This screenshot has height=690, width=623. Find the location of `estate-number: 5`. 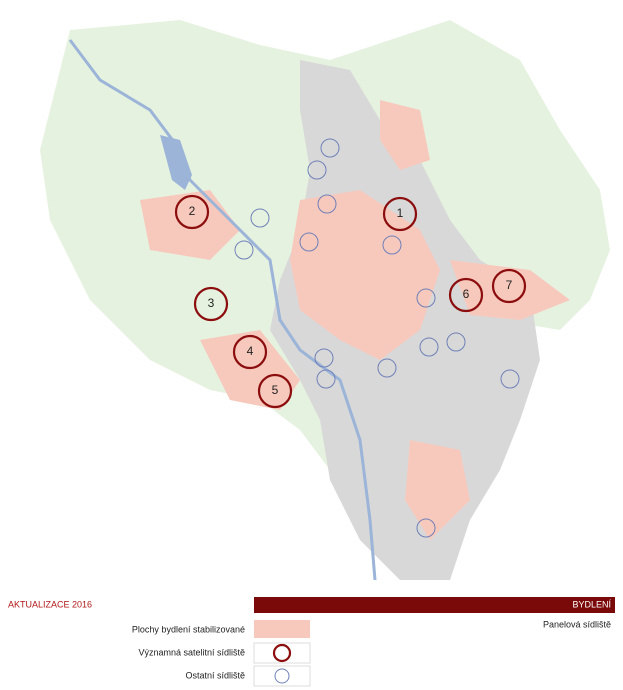

estate-number: 5 is located at coordinates (275, 390).